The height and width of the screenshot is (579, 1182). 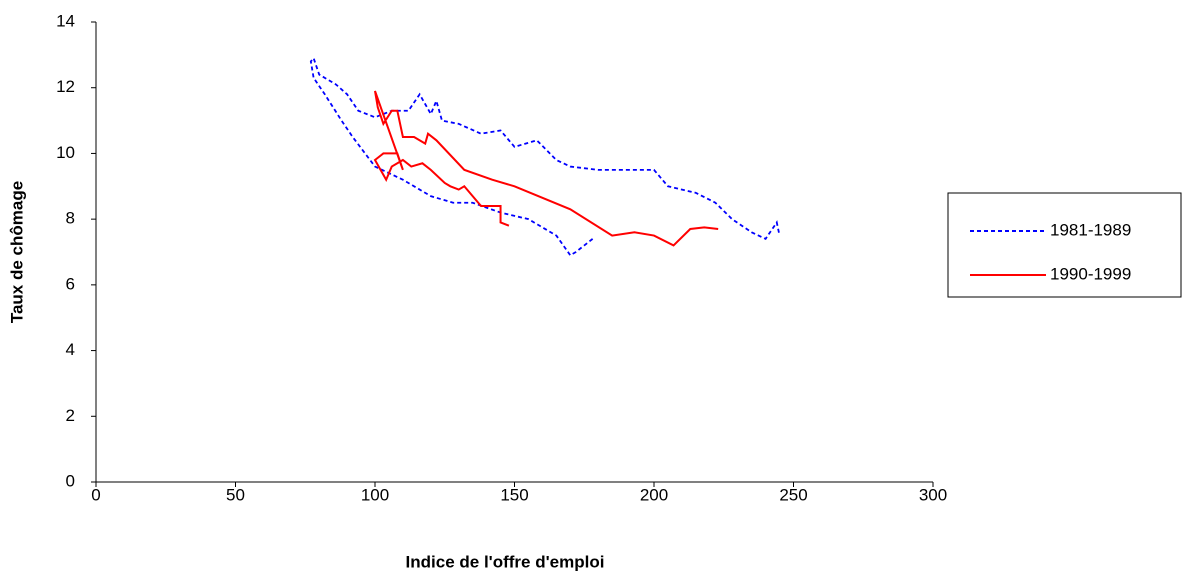 What do you see at coordinates (95, 494) in the screenshot?
I see `x-tick-label: 0` at bounding box center [95, 494].